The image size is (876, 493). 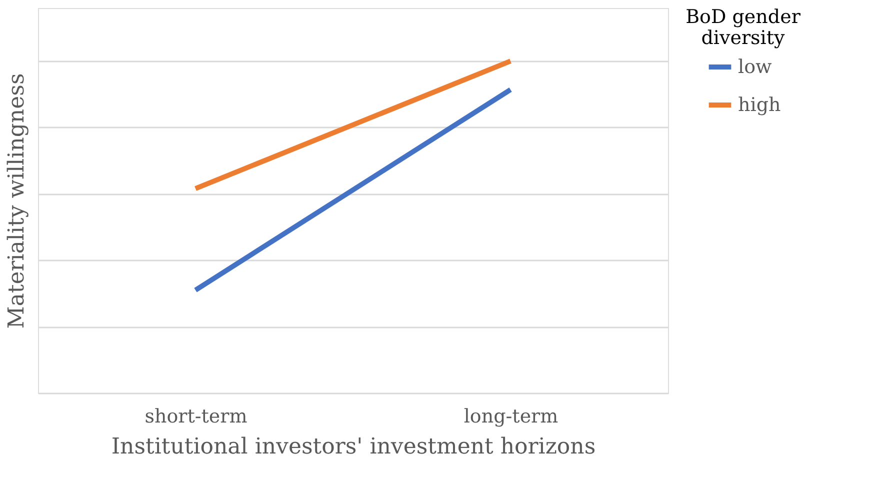 What do you see at coordinates (759, 105) in the screenshot?
I see `legend-label: high` at bounding box center [759, 105].